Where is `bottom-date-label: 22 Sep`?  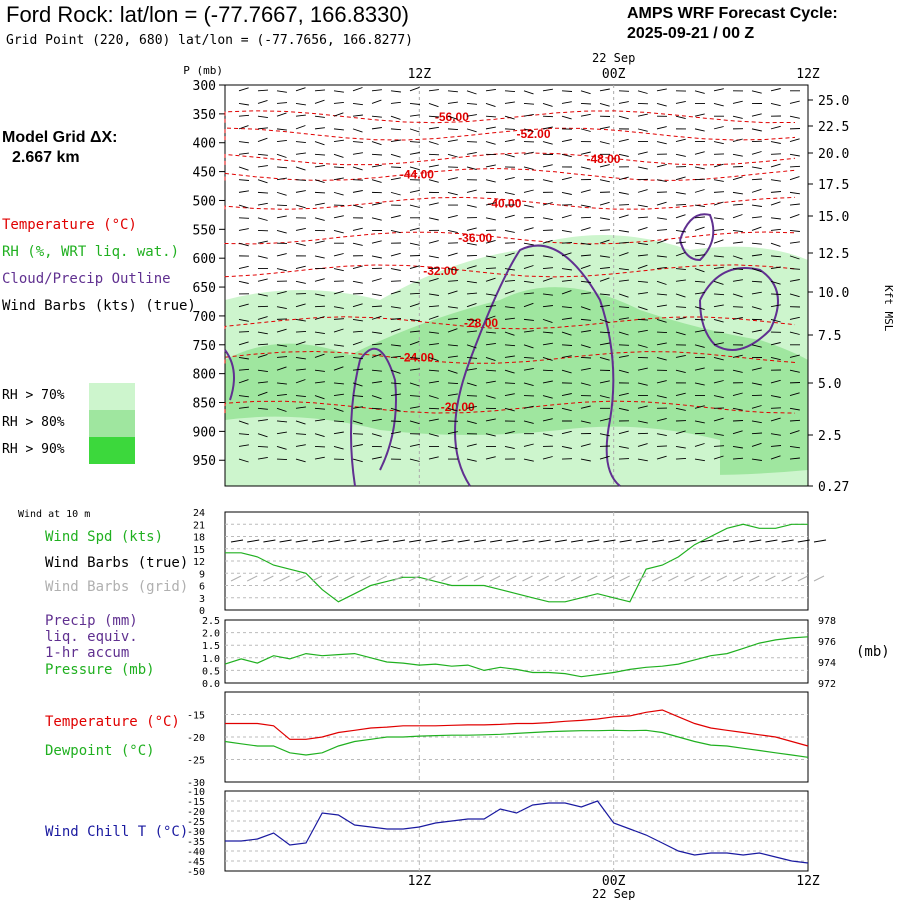 bottom-date-label: 22 Sep is located at coordinates (613, 893).